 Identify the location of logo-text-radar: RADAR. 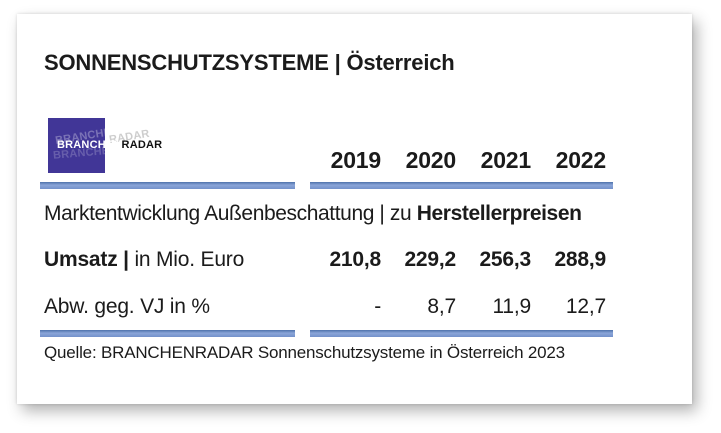
(142, 145).